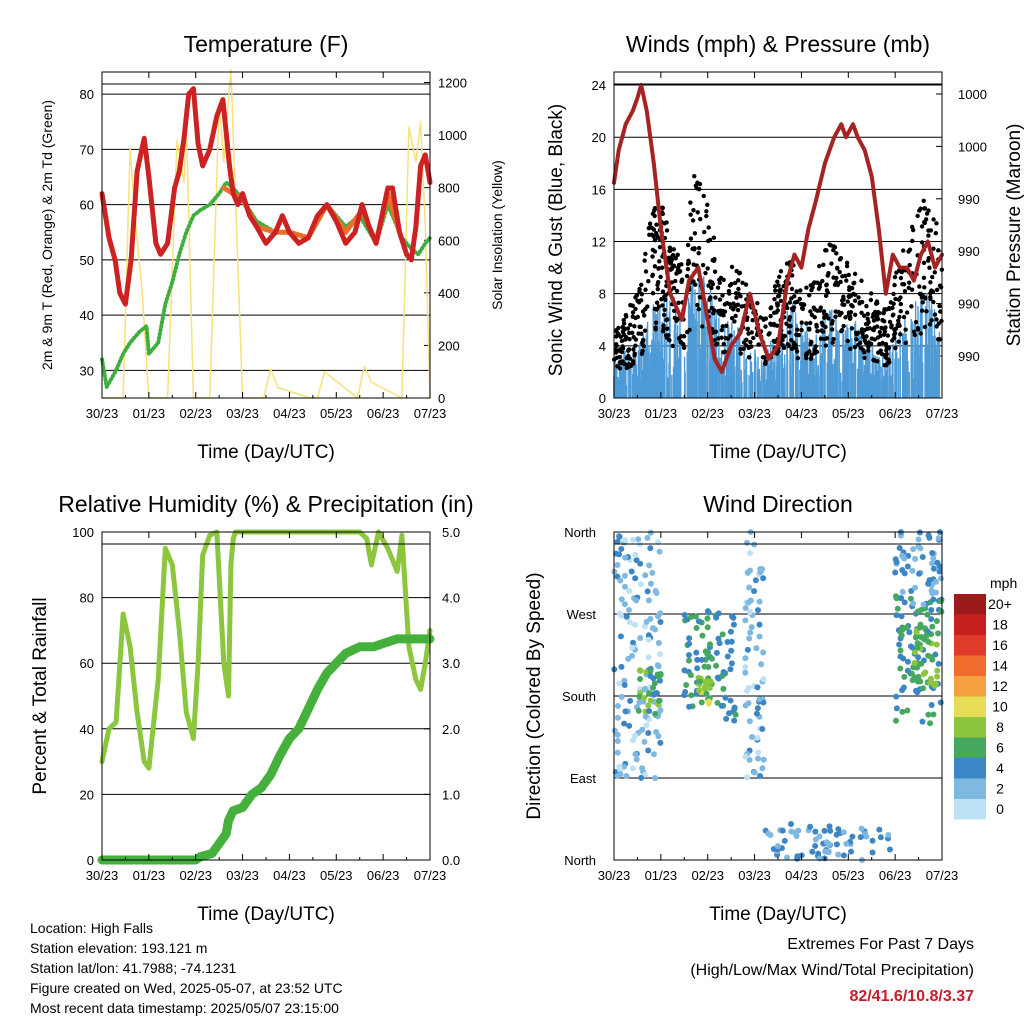  Describe the element at coordinates (1000, 809) in the screenshot. I see `legend-label: 0` at that location.